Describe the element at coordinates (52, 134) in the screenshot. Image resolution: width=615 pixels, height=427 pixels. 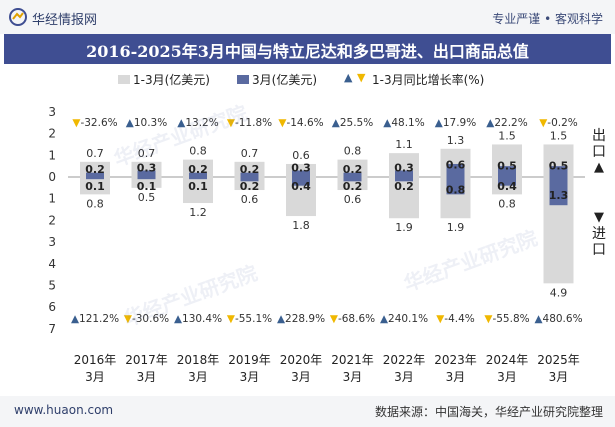
I see `y-tick-label: 2` at that location.